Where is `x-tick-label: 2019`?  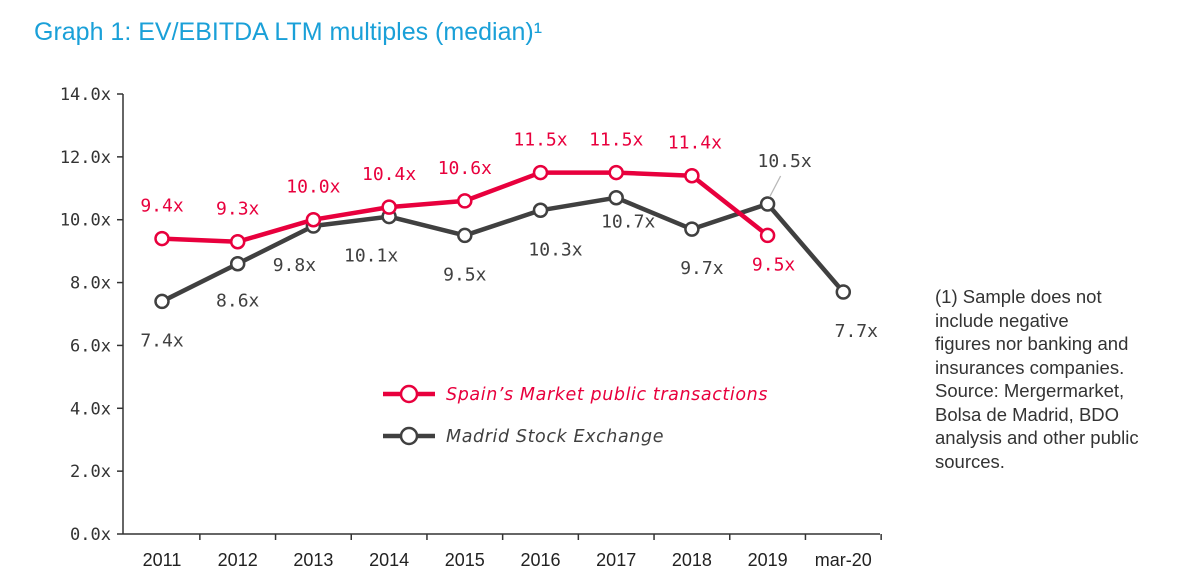
x-tick-label: 2019 is located at coordinates (768, 560).